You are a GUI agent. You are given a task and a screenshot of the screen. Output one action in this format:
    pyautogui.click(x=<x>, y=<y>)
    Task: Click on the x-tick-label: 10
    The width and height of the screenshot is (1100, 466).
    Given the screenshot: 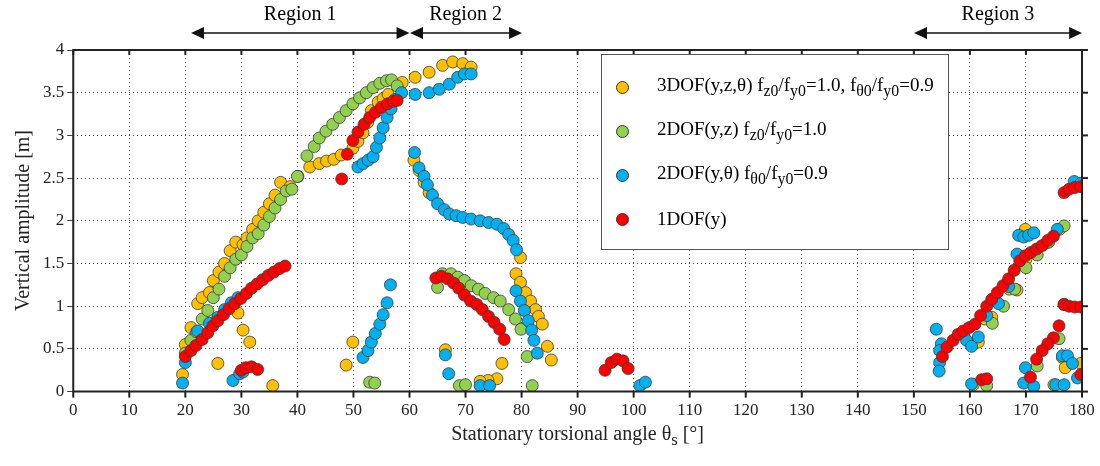 What is the action you would take?
    pyautogui.click(x=129, y=410)
    